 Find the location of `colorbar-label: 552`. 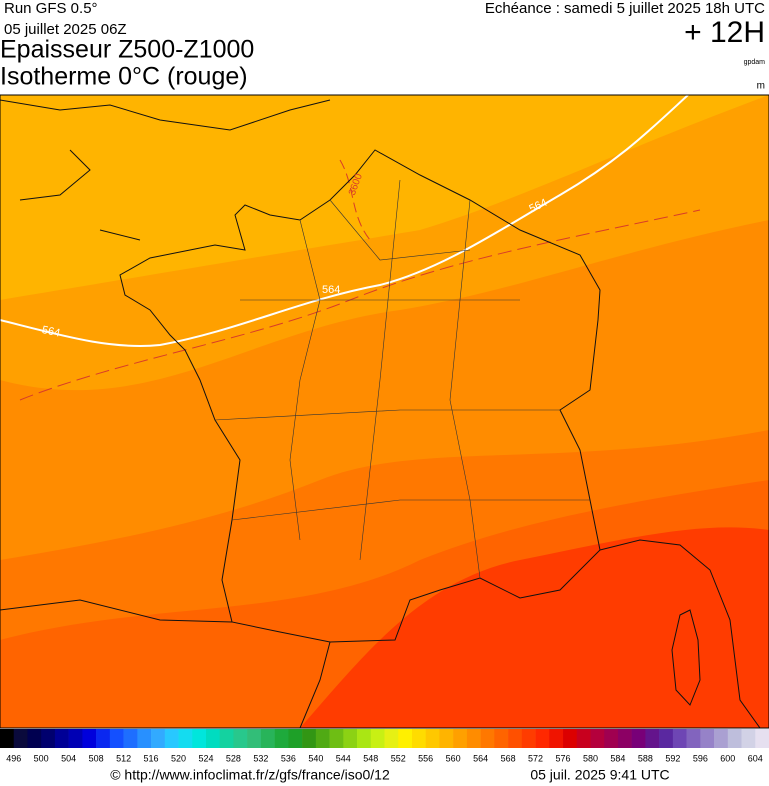

colorbar-label: 552 is located at coordinates (398, 758).